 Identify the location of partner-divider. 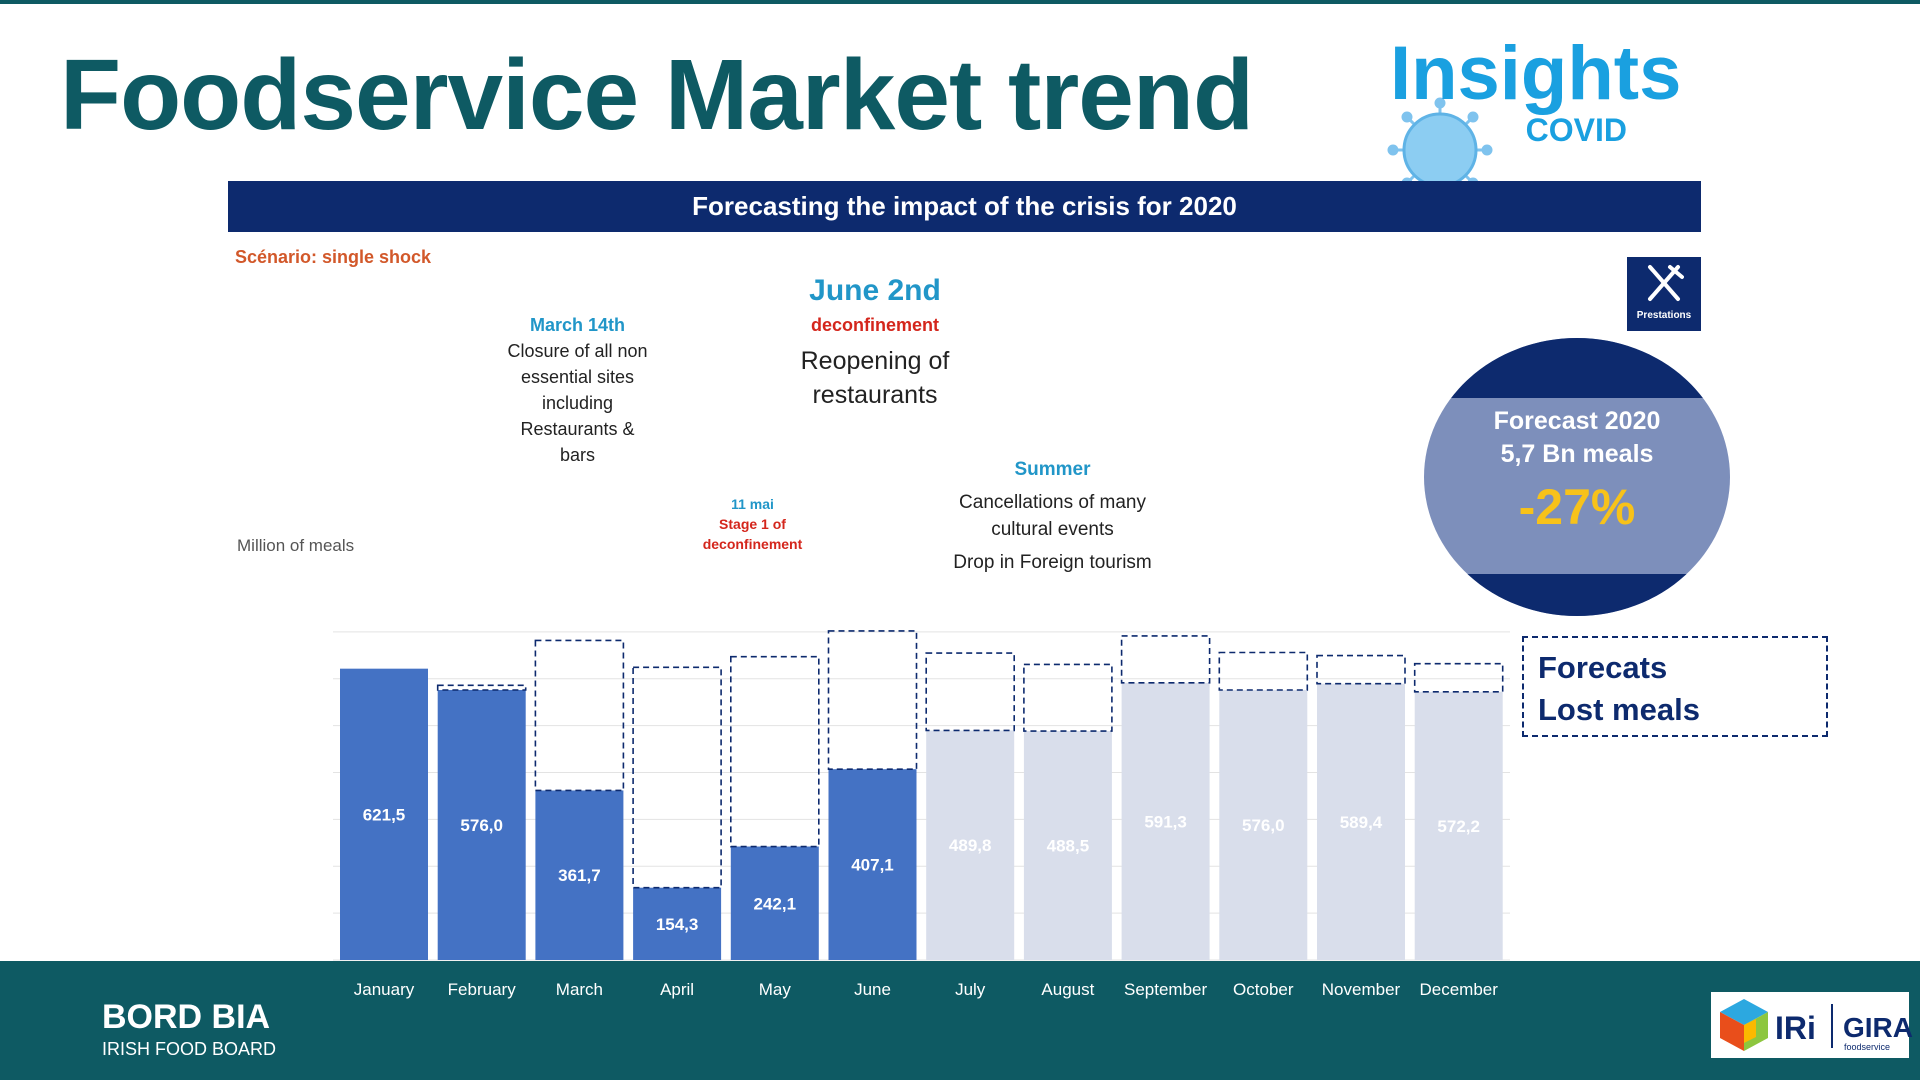
(1832, 1026).